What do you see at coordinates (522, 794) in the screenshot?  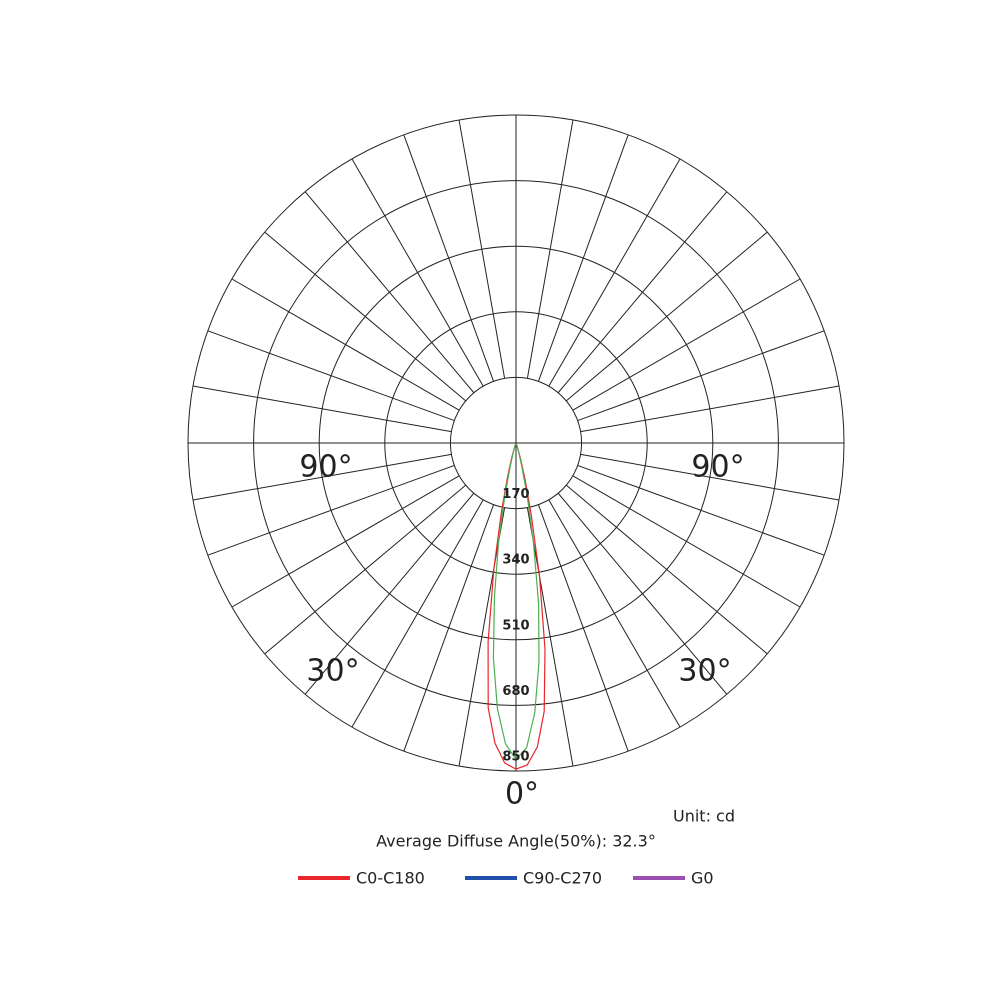 I see `angle-label: 0°` at bounding box center [522, 794].